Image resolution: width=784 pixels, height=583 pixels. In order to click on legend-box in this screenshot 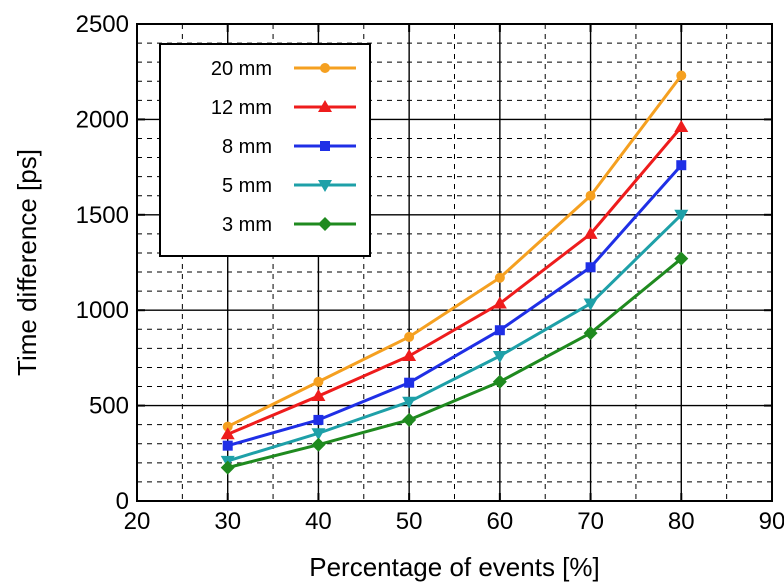, I will do `click(265, 150)`.